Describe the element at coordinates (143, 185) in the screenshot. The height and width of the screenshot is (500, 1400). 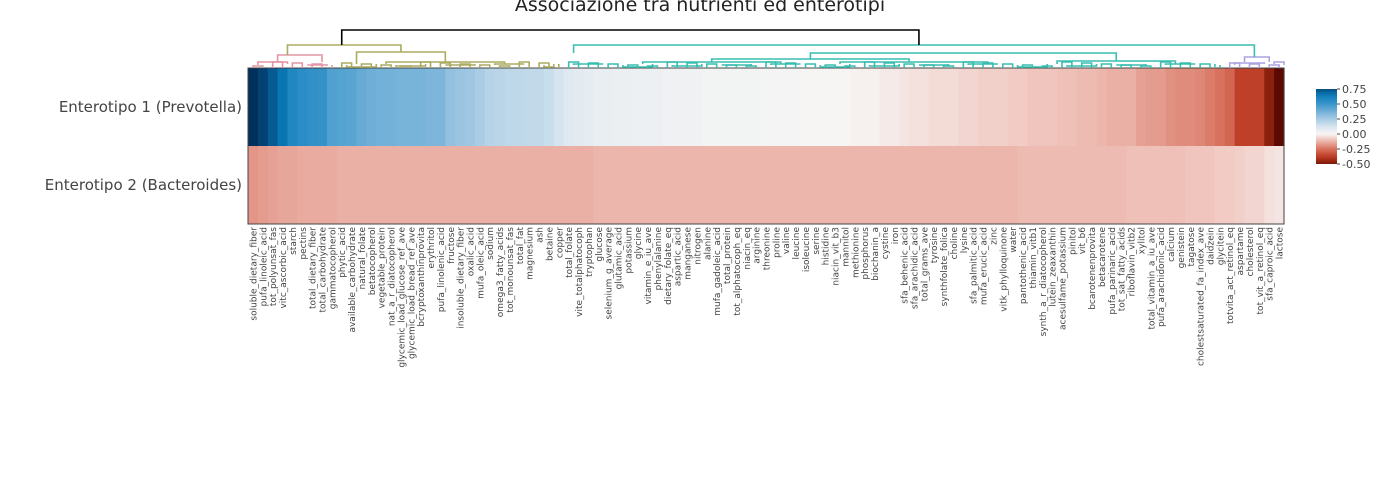
I see `row-label: Enterotipo 2 (Bacteroides)` at that location.